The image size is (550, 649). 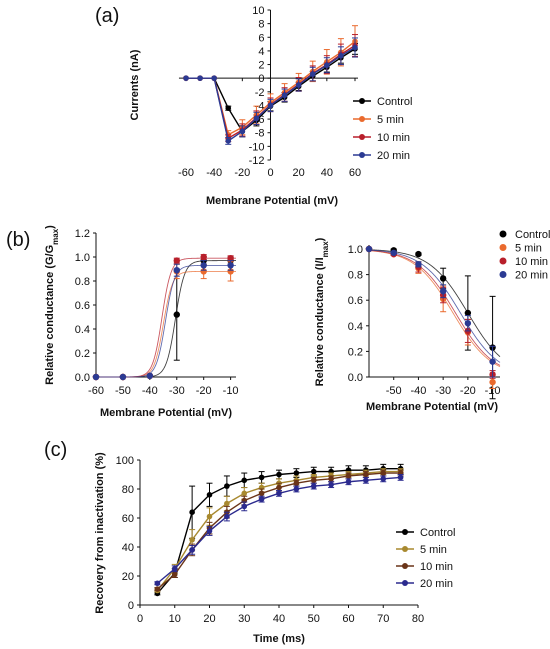 What do you see at coordinates (437, 533) in the screenshot?
I see `legend-label-control: Control` at bounding box center [437, 533].